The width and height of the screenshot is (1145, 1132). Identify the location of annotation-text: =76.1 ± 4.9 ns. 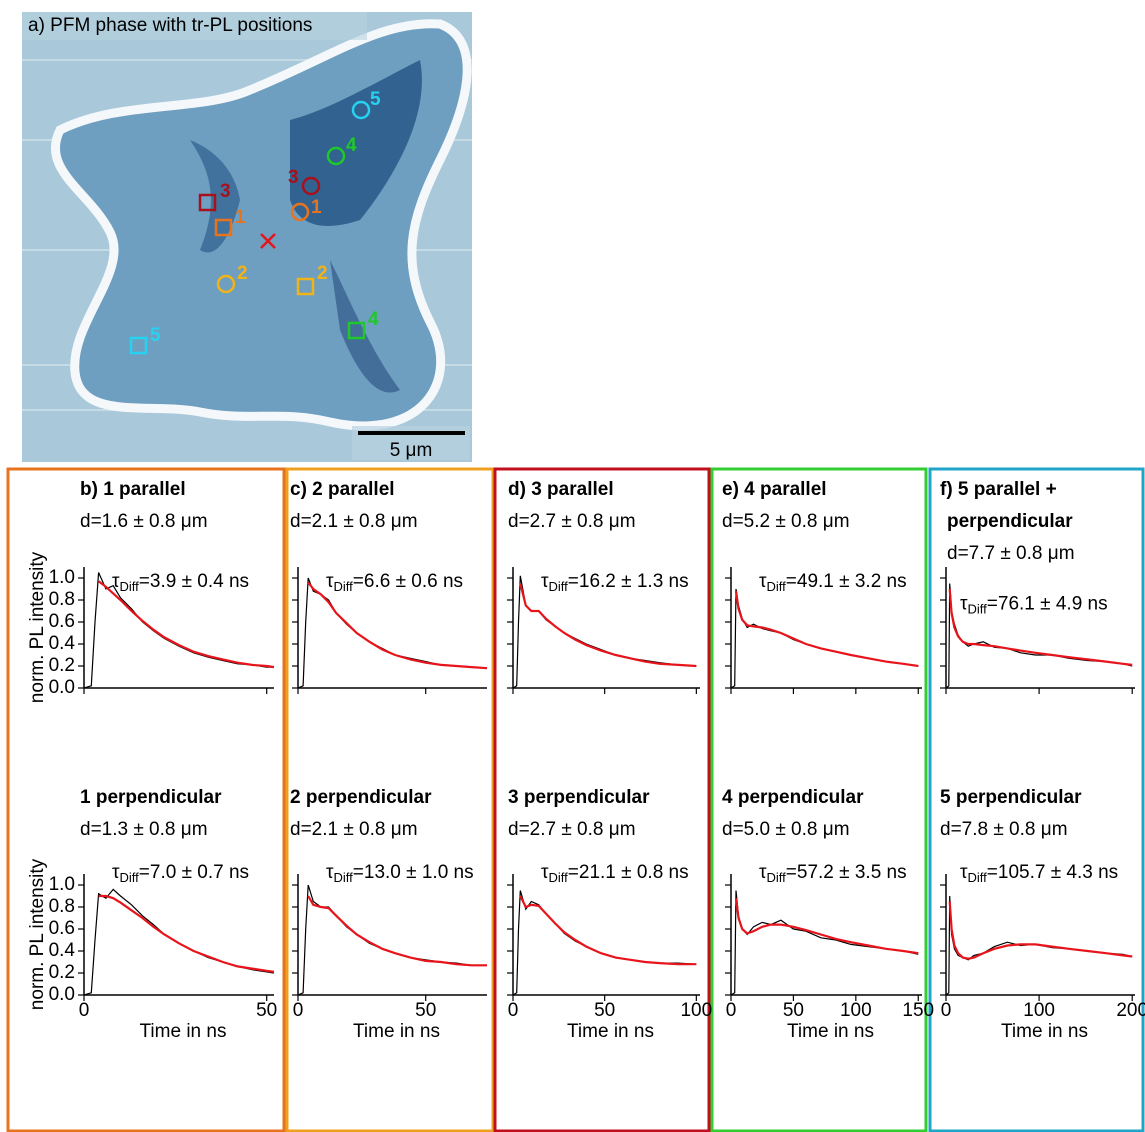
(1047, 603).